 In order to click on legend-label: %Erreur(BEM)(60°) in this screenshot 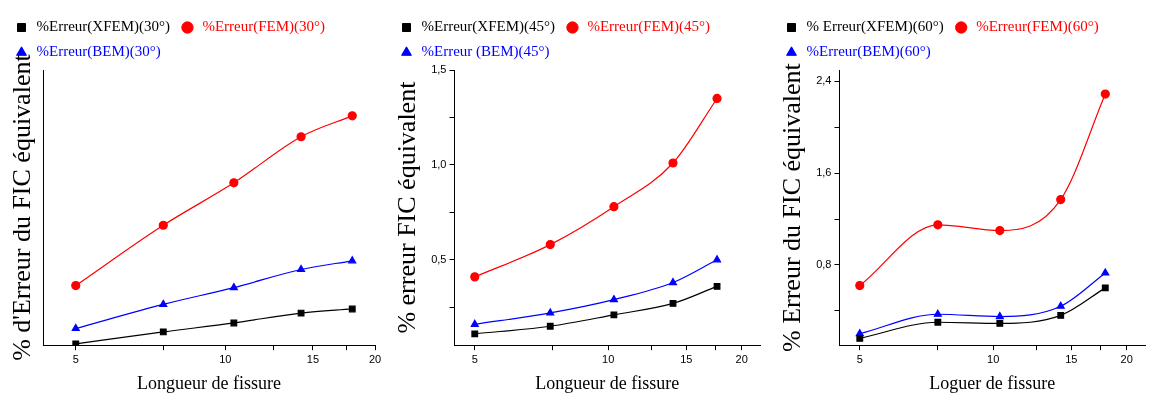, I will do `click(868, 52)`.